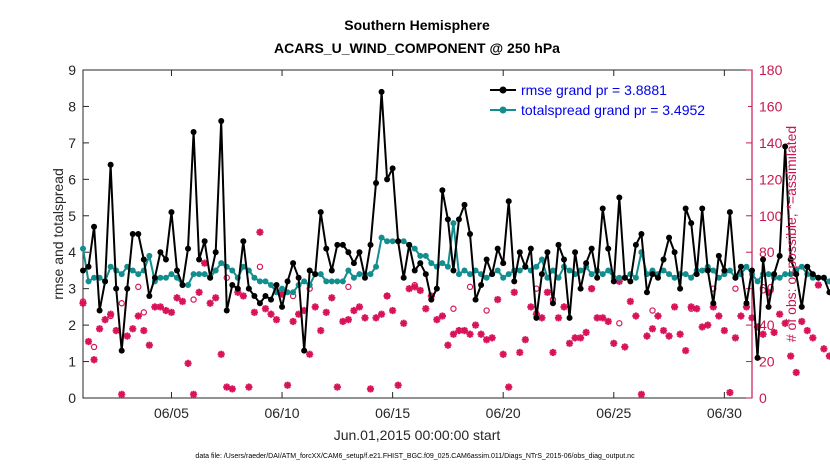 The width and height of the screenshot is (830, 470). What do you see at coordinates (767, 362) in the screenshot?
I see `y2-tick-label: 20` at bounding box center [767, 362].